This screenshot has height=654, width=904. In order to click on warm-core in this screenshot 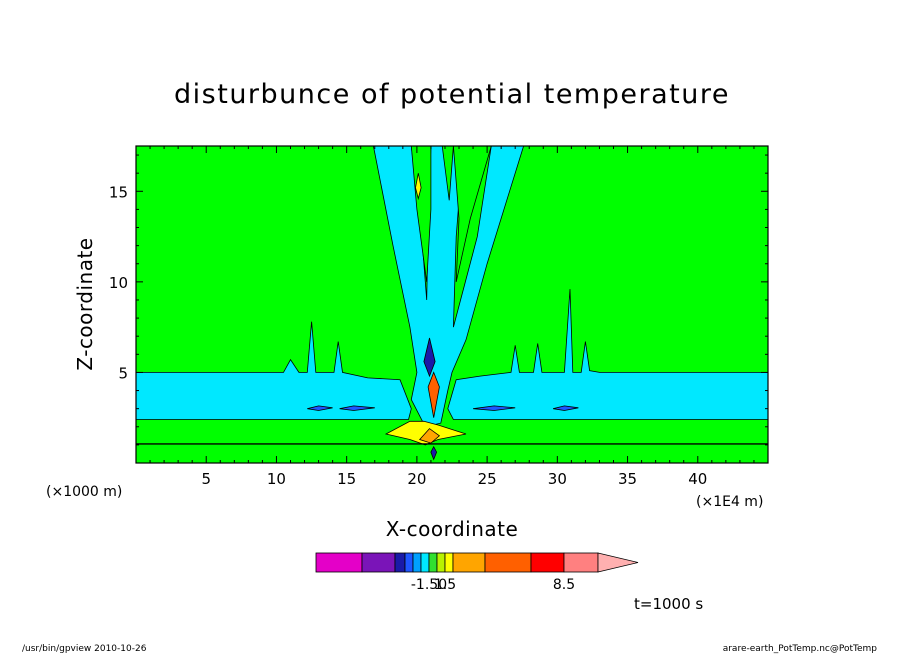, I will do `click(429, 436)`.